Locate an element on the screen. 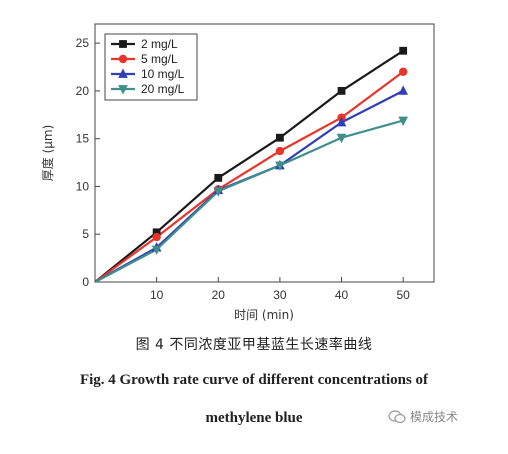 The width and height of the screenshot is (508, 454). y-tick-label: 25 is located at coordinates (83, 43).